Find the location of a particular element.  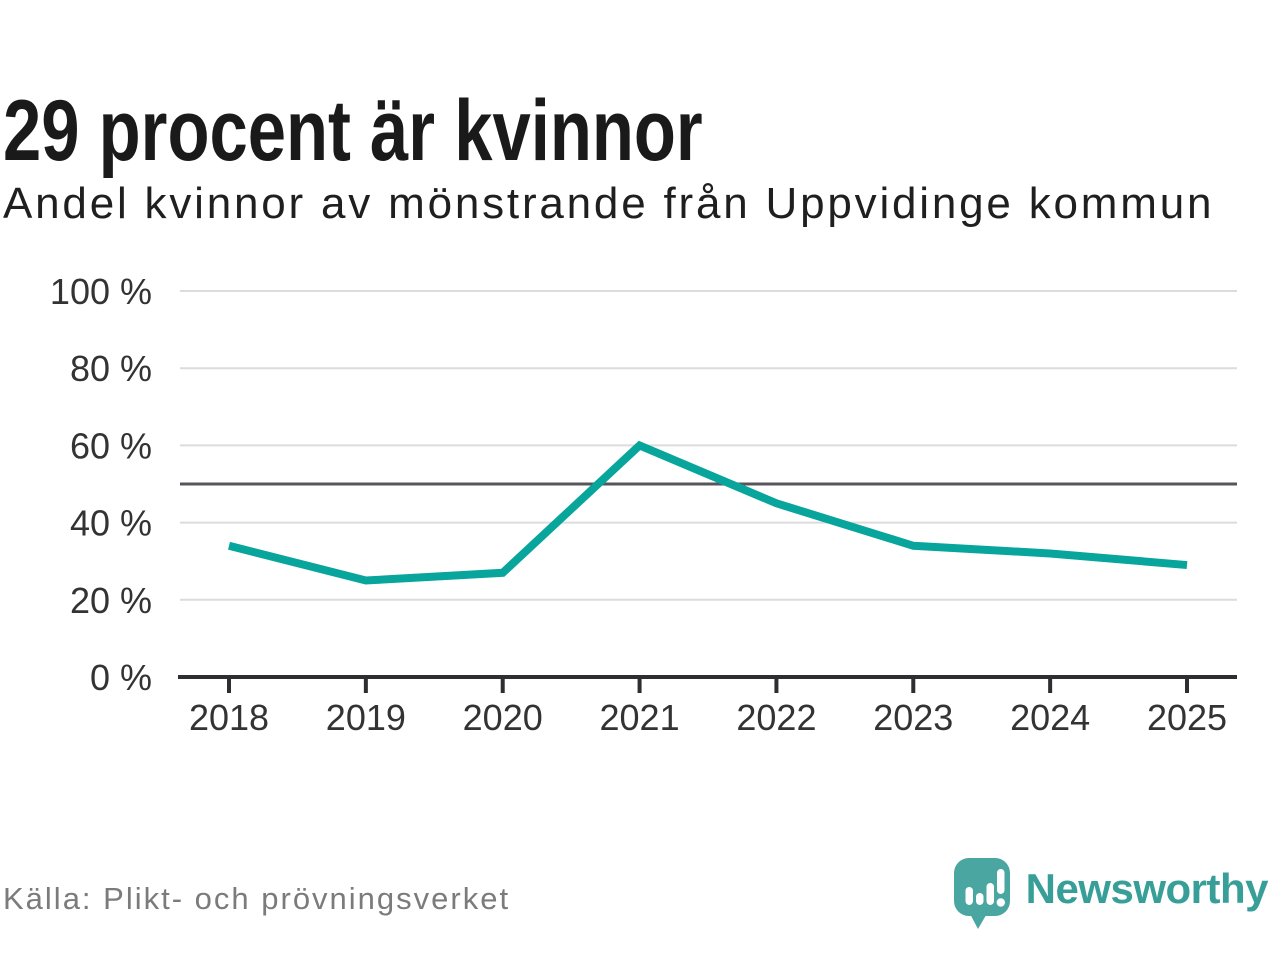

y-tick-label: 0 % is located at coordinates (121, 677).